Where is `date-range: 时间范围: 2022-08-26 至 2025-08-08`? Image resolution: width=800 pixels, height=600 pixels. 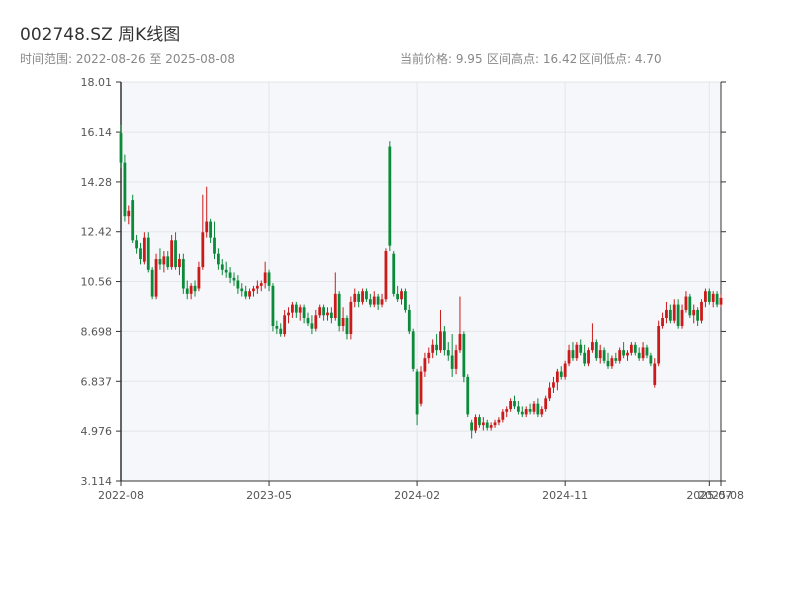 date-range: 时间范围: 2022-08-26 至 2025-08-08 is located at coordinates (127, 59).